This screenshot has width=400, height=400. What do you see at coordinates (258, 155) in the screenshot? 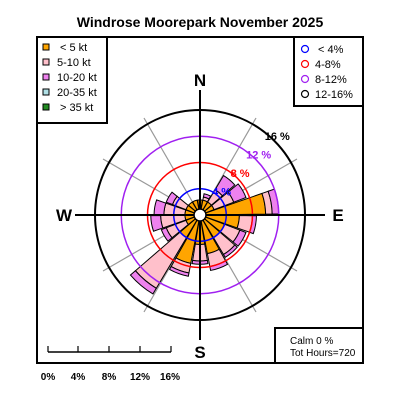
I see `ring-label-12: 12 %` at bounding box center [258, 155].